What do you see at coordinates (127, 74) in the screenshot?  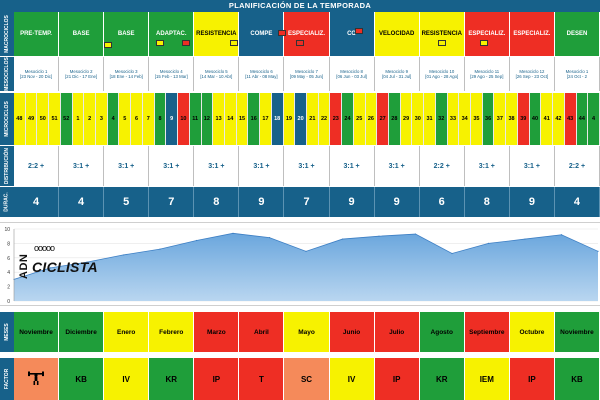 I see `mesociclo-cell: Mesociclo 3 [18 Ene - 14 Feb]` at bounding box center [127, 74].